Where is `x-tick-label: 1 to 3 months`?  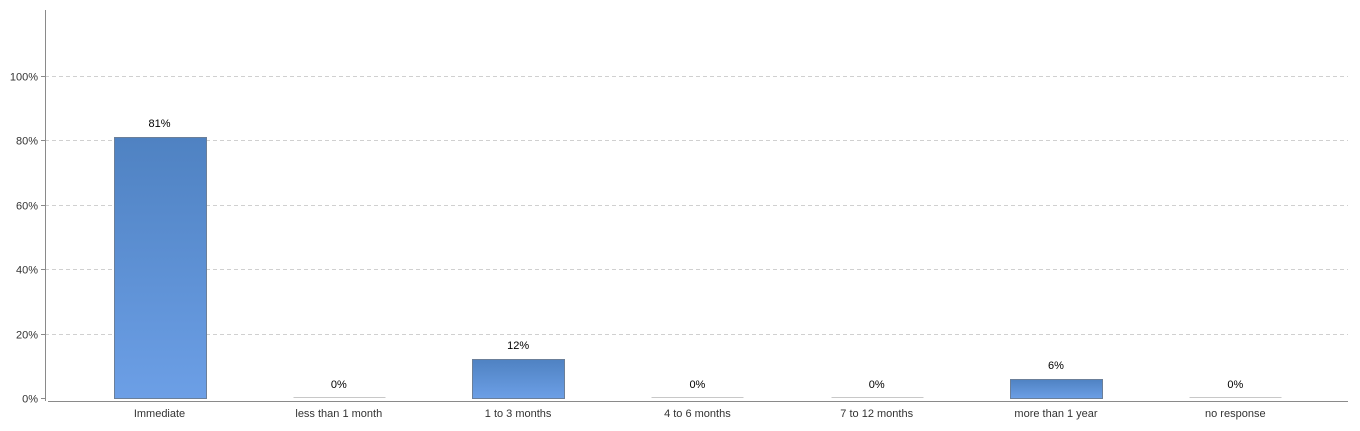 x-tick-label: 1 to 3 months is located at coordinates (518, 414).